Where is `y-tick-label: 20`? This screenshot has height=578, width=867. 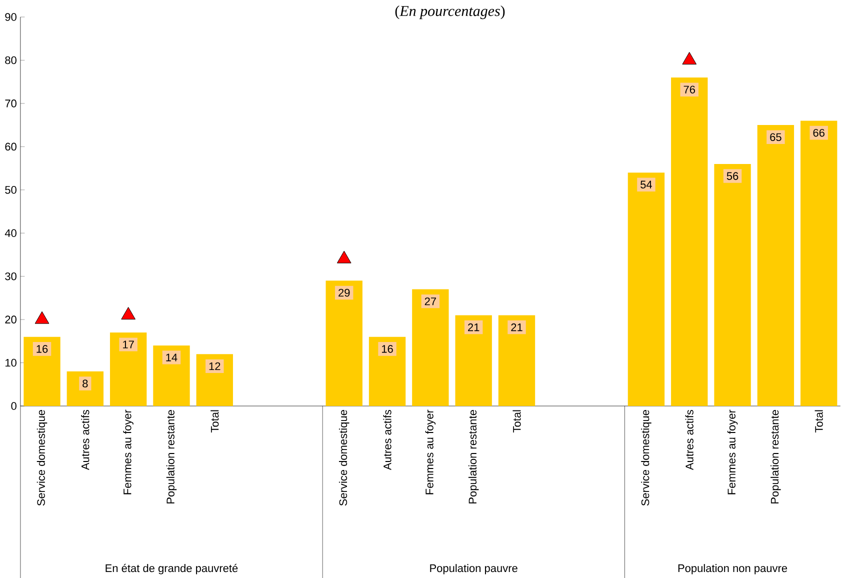
y-tick-label: 20 is located at coordinates (10, 320).